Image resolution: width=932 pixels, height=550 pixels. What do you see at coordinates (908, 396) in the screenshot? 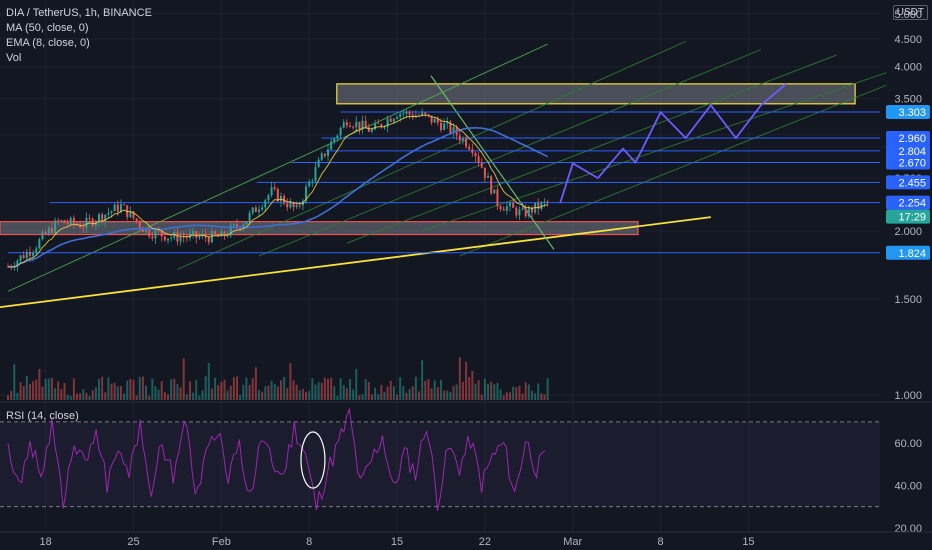
I see `price-tick-label: 1.000` at bounding box center [908, 396].